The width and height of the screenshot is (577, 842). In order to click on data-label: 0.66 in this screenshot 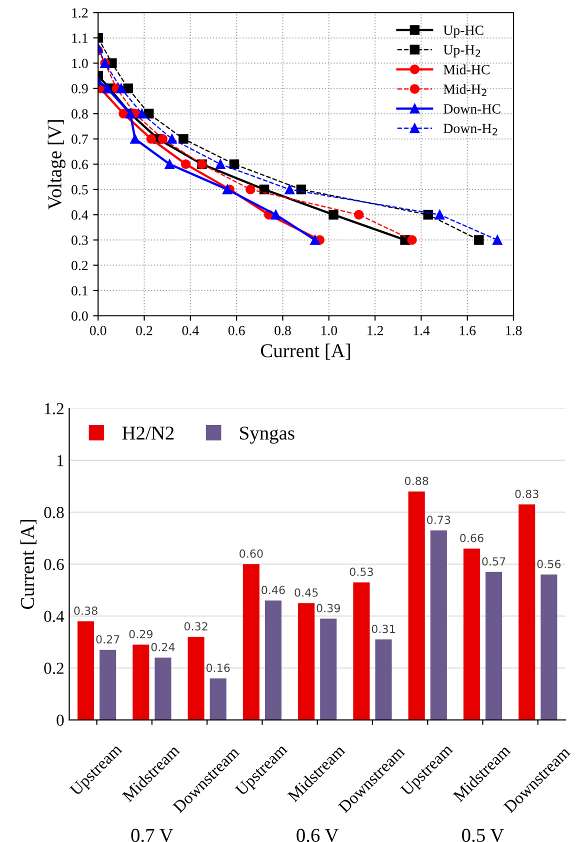, I will do `click(472, 538)`.